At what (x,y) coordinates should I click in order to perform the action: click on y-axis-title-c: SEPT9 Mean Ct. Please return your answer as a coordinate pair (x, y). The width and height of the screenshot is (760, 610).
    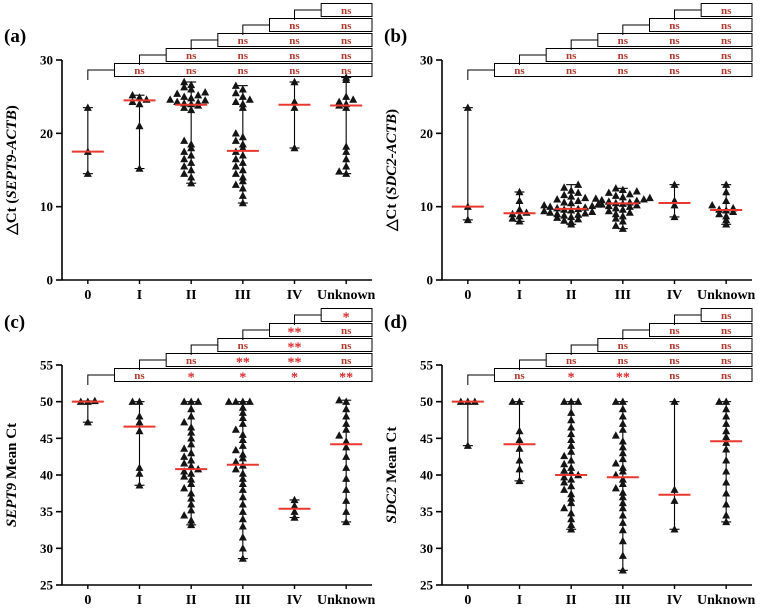
    Looking at the image, I should click on (12, 475).